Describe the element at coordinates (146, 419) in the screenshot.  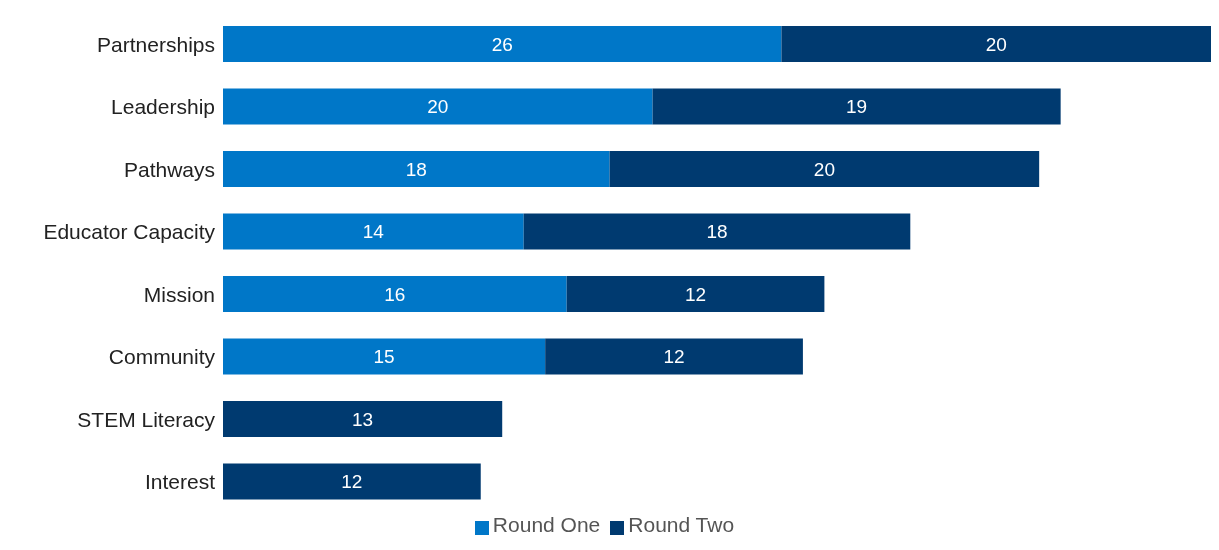
I see `y-tick-label: STEM Literacy` at that location.